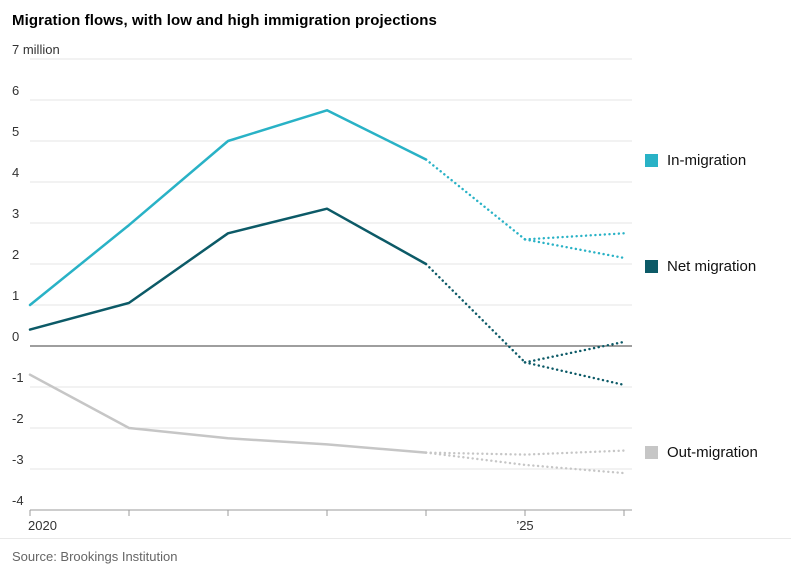 Image resolution: width=791 pixels, height=582 pixels. I want to click on x-axis-label: ’25, so click(524, 525).